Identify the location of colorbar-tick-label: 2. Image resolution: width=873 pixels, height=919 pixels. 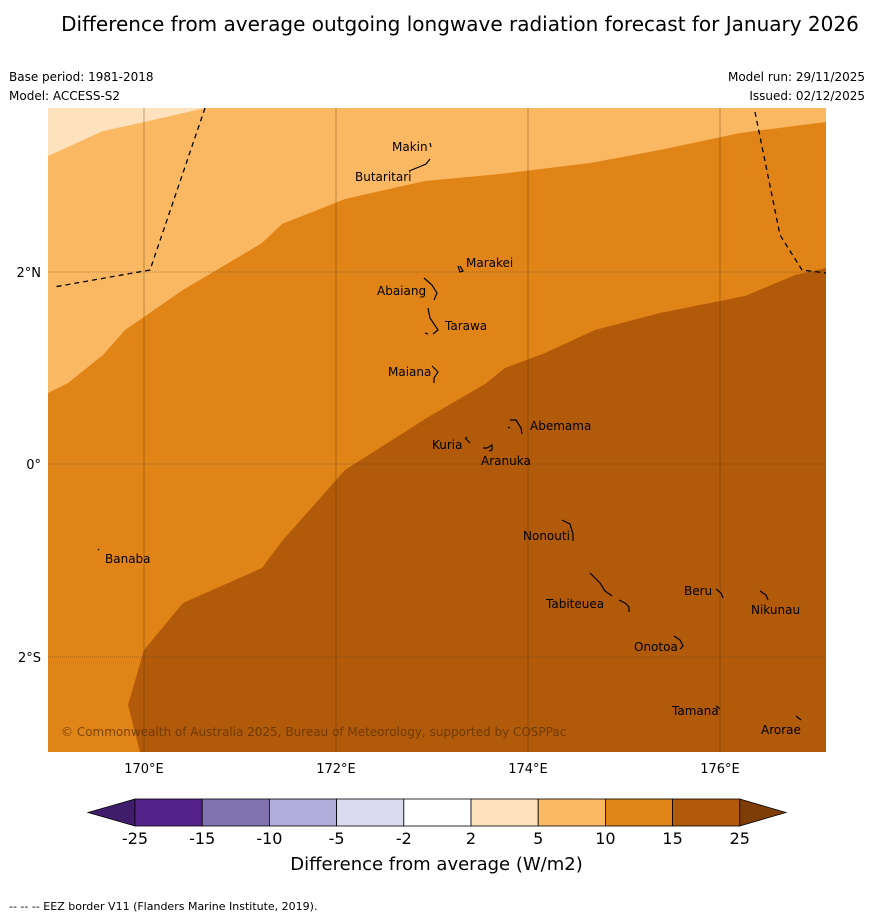
(471, 838).